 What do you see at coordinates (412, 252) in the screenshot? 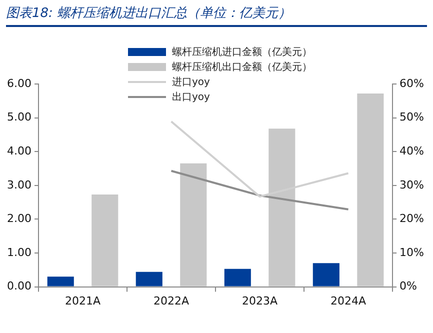
I see `y2-tick-label: 10%` at bounding box center [412, 252].